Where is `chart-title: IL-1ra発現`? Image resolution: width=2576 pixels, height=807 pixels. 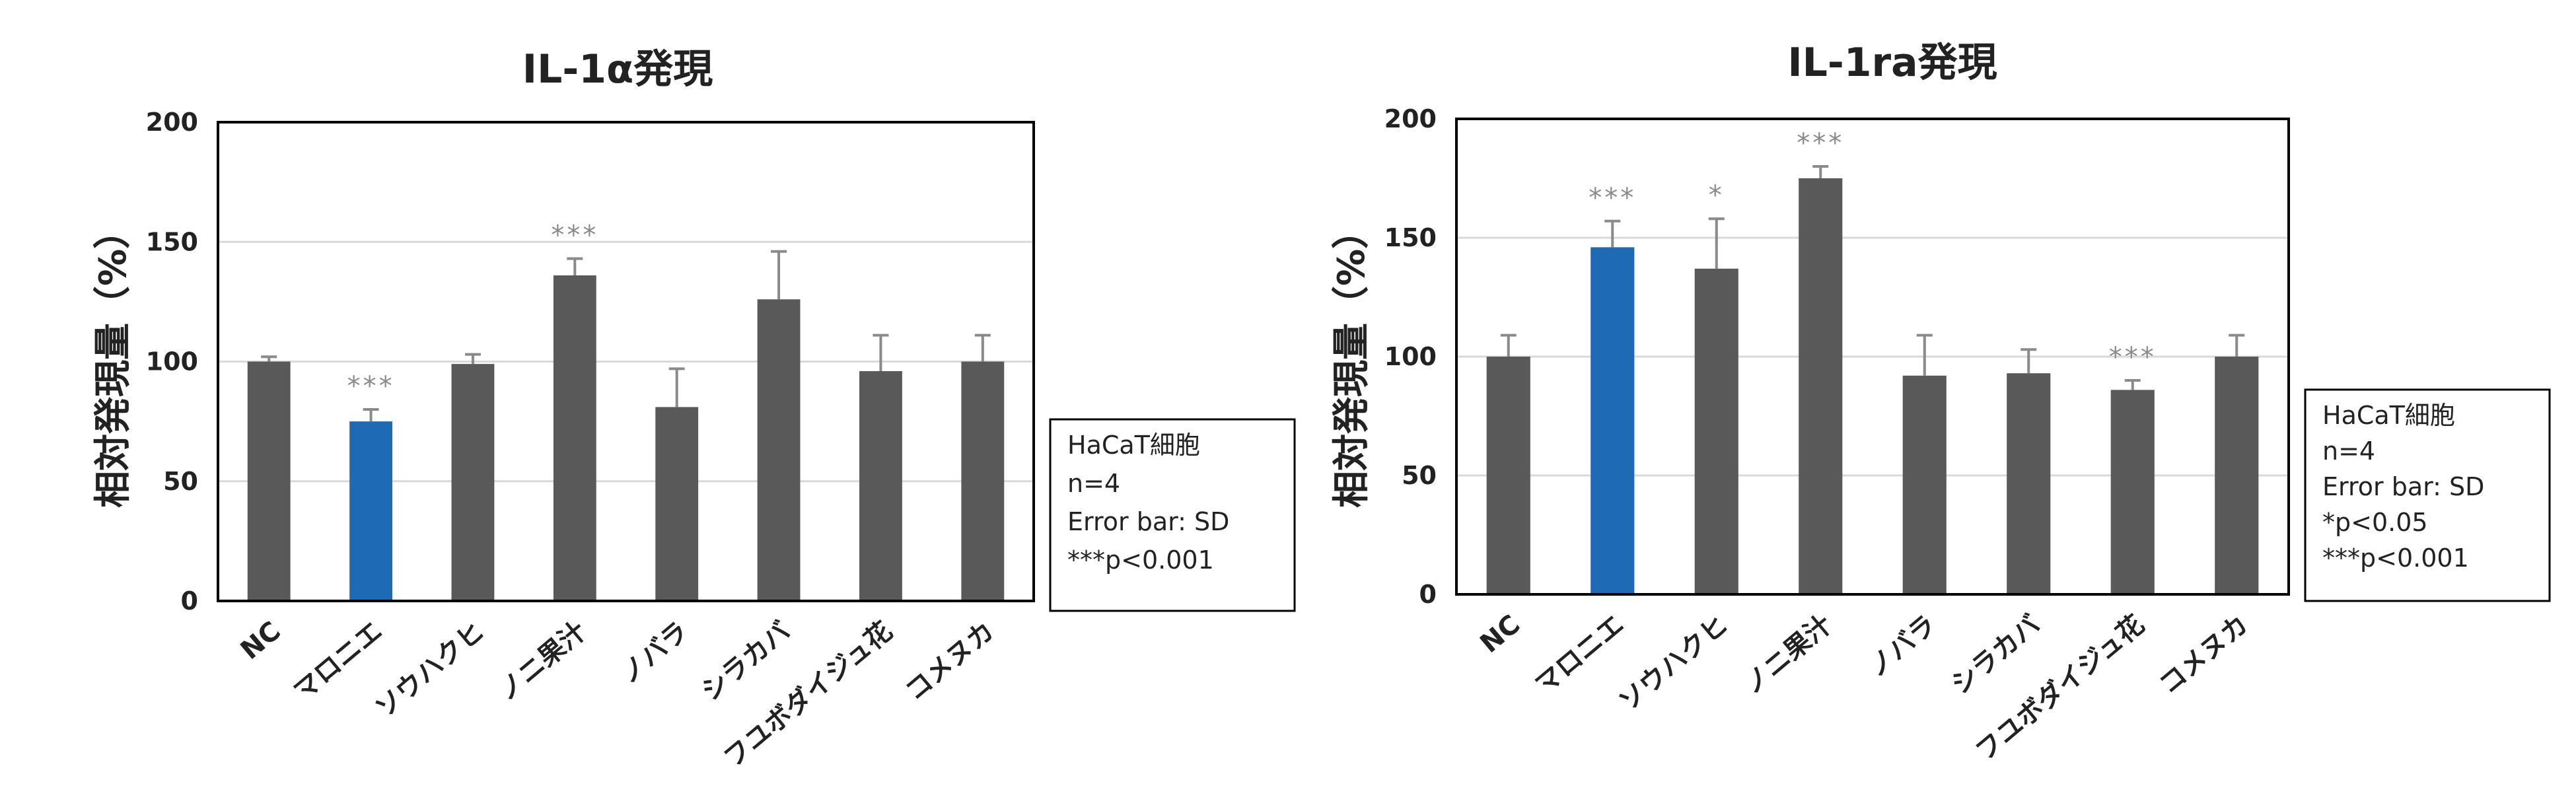 chart-title: IL-1ra発現 is located at coordinates (1892, 63).